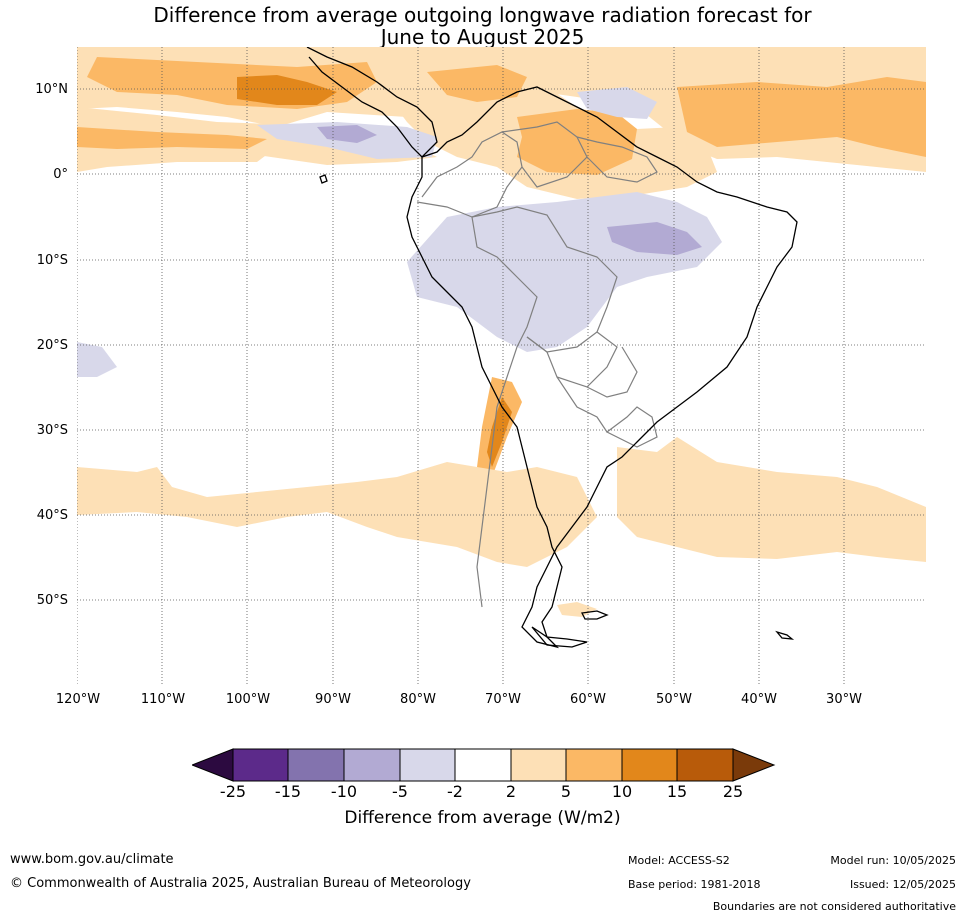  I want to click on lon-label-100w: 100°W, so click(248, 699).